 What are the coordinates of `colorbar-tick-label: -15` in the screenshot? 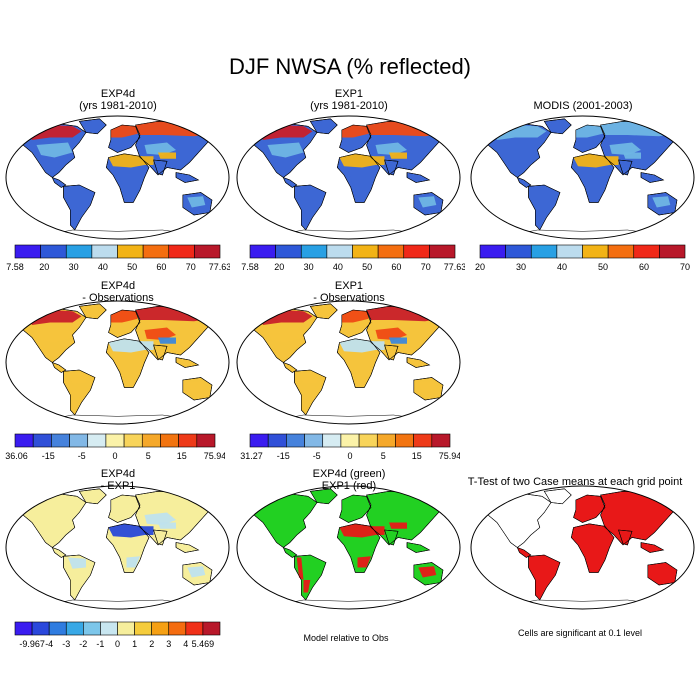 It's located at (48, 456).